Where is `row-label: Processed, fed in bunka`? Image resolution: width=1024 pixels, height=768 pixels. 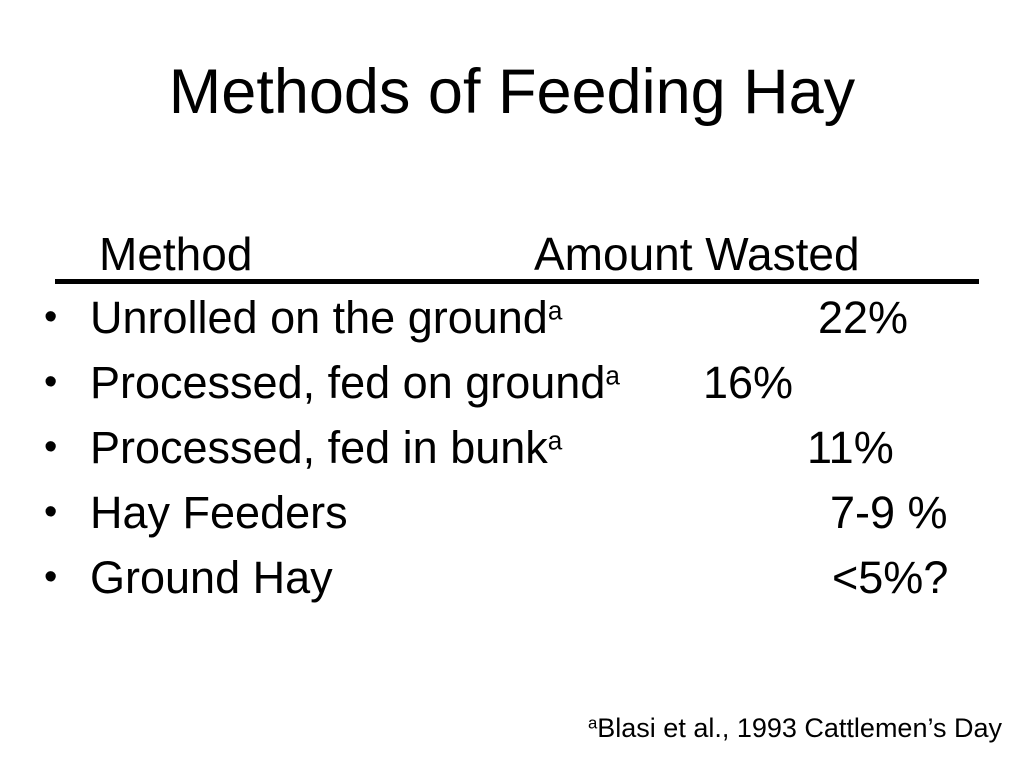 row-label: Processed, fed in bunka is located at coordinates (326, 447).